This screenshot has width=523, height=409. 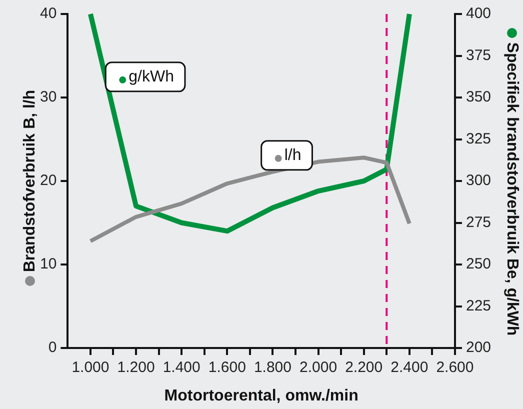 What do you see at coordinates (479, 97) in the screenshot?
I see `y2-tick-label: 350` at bounding box center [479, 97].